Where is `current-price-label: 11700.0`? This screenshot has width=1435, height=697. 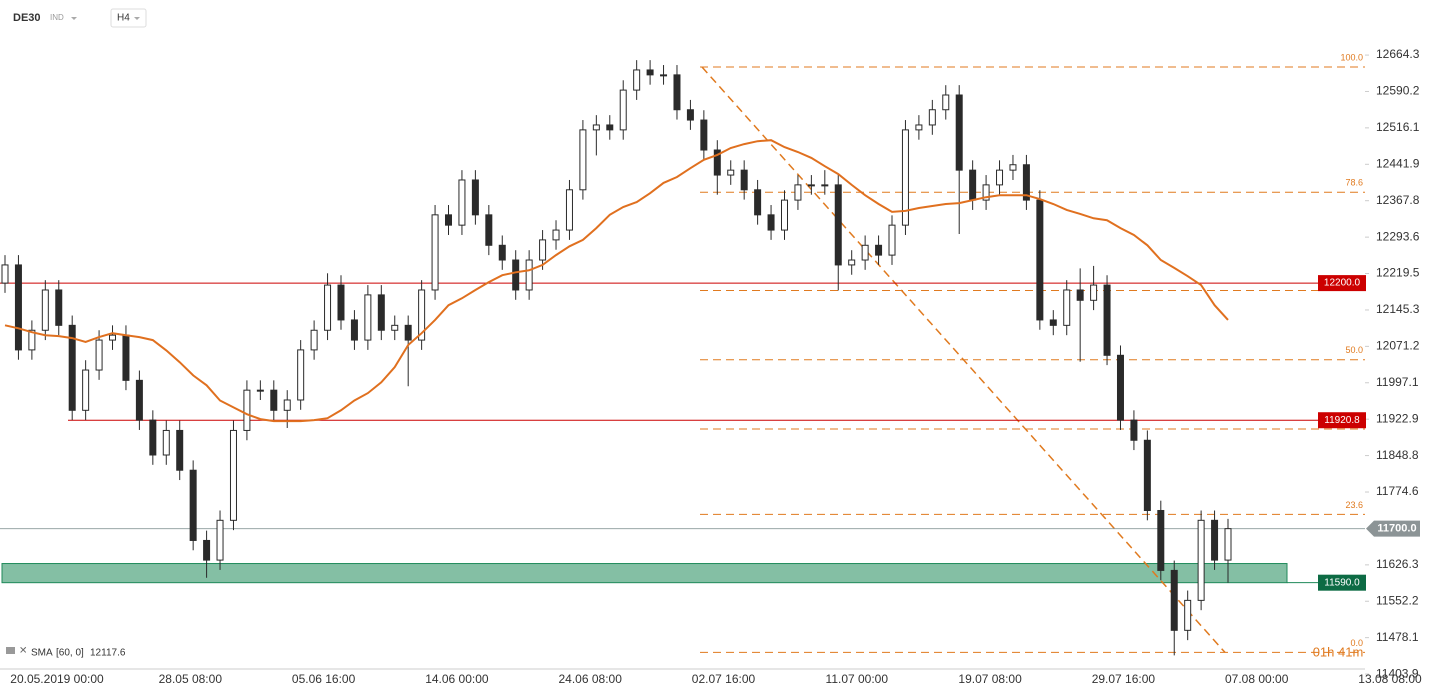 current-price-label: 11700.0 is located at coordinates (1396, 529).